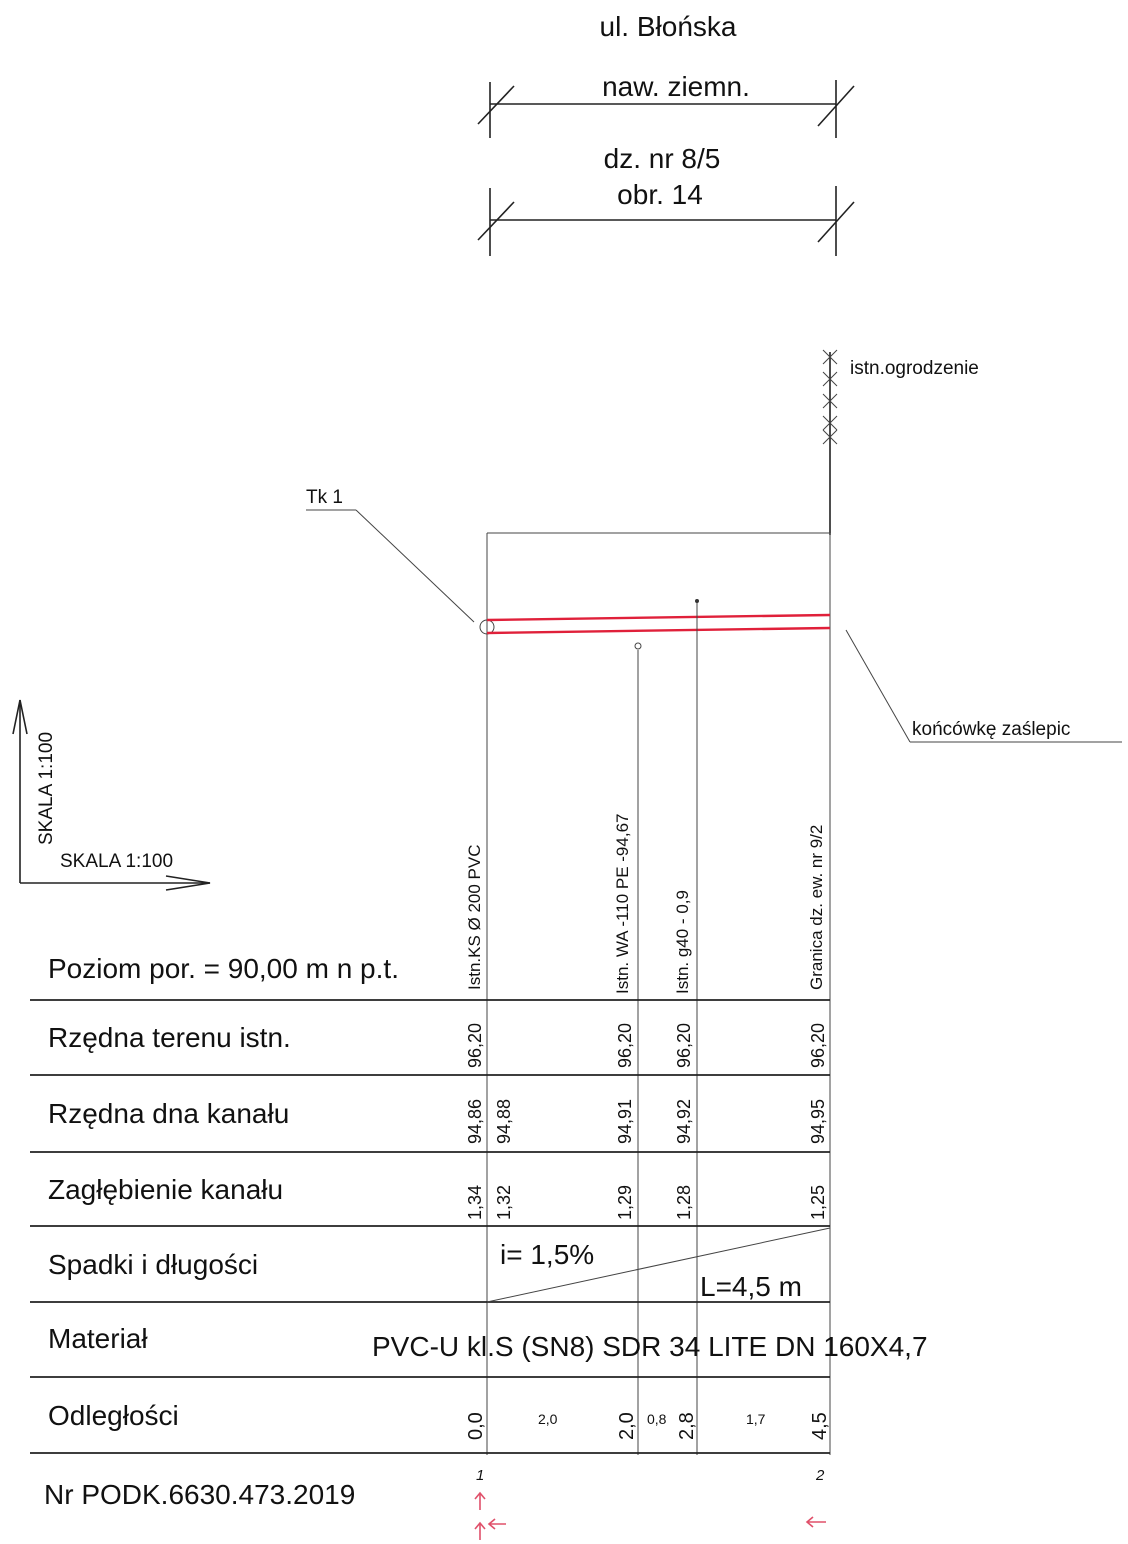  I want to click on distance-value: 4,5, so click(820, 1426).